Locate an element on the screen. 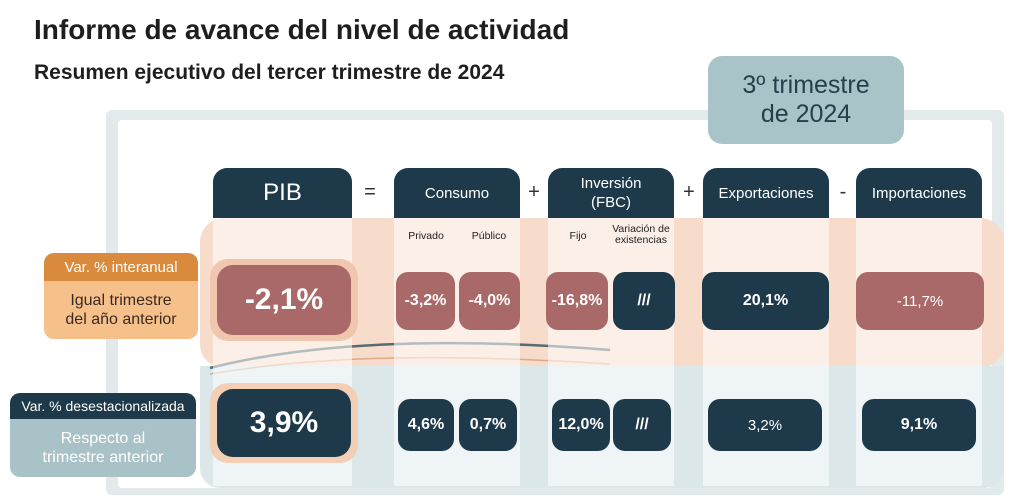  exportaciones-interanual: 20,1% is located at coordinates (765, 301).